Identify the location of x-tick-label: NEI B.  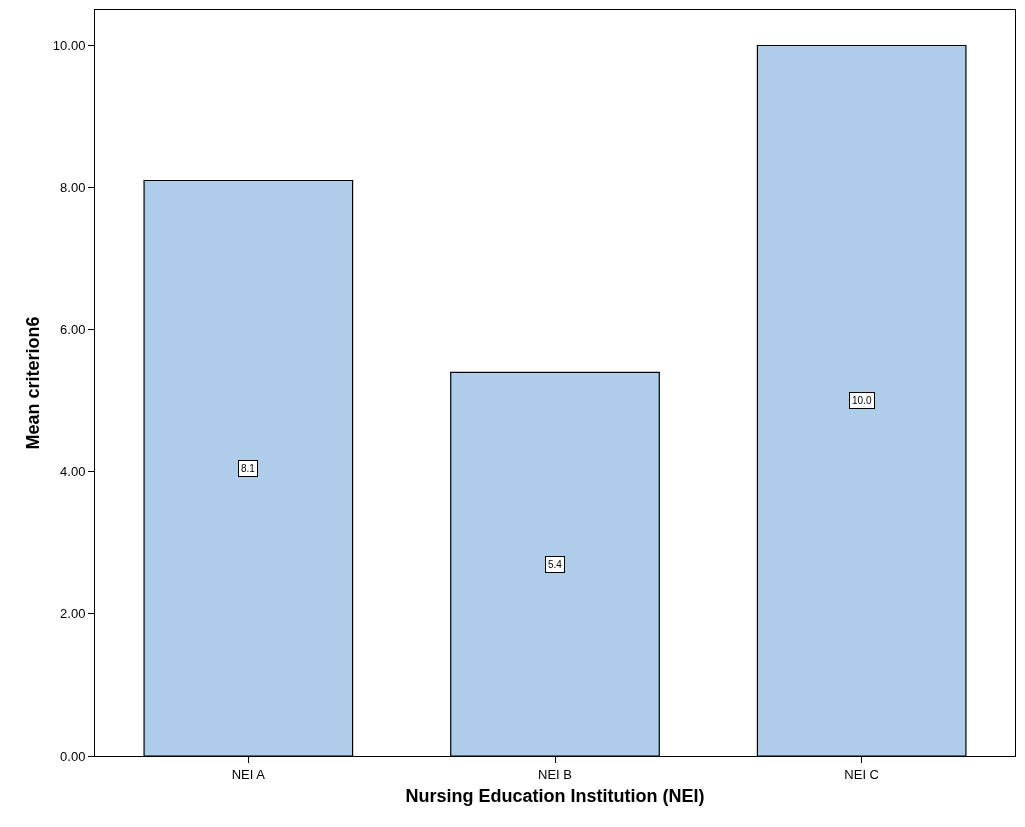
(555, 774).